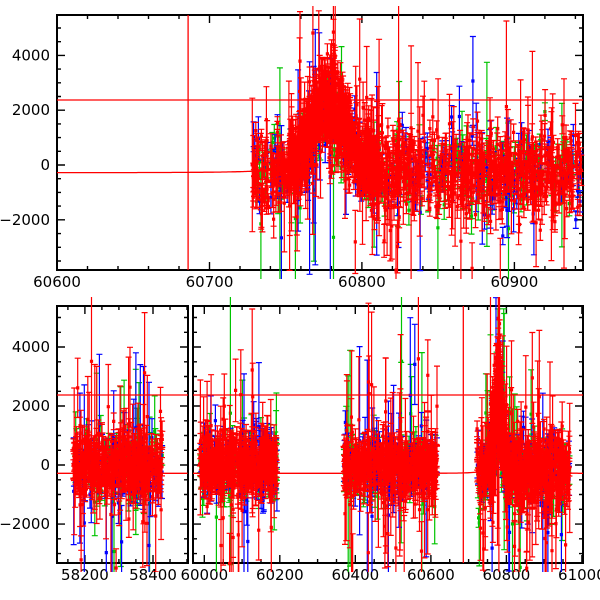 Image resolution: width=600 pixels, height=600 pixels. I want to click on axis-box, so click(122, 434).